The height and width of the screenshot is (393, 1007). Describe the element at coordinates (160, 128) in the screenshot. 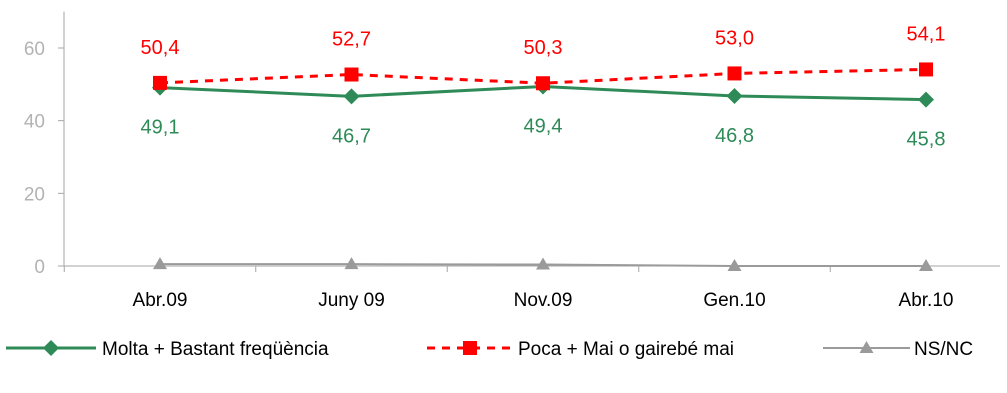

I see `data-label: 49,1` at that location.